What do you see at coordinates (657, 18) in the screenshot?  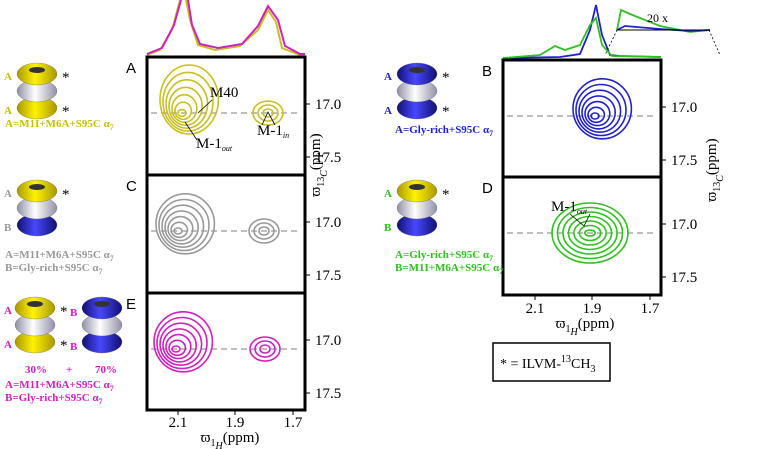 I see `inset-label: 20 x` at bounding box center [657, 18].